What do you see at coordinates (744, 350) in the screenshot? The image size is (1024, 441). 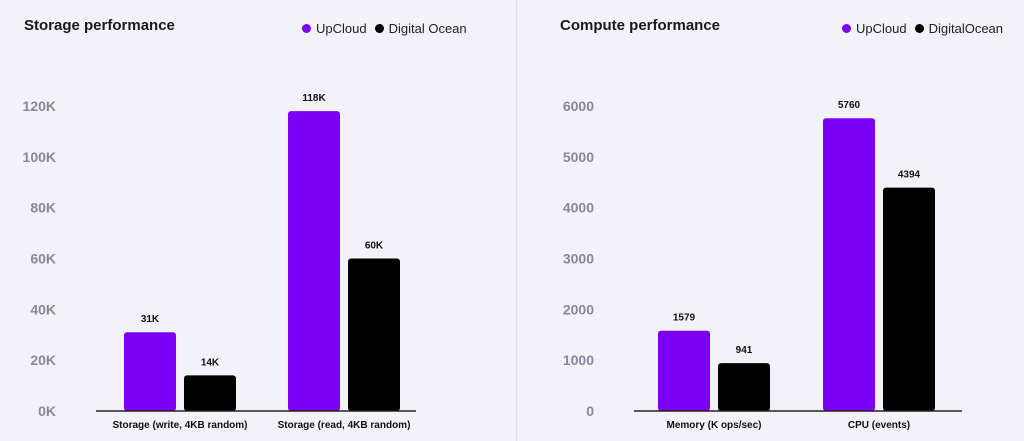 I see `data-label: 941` at bounding box center [744, 350].